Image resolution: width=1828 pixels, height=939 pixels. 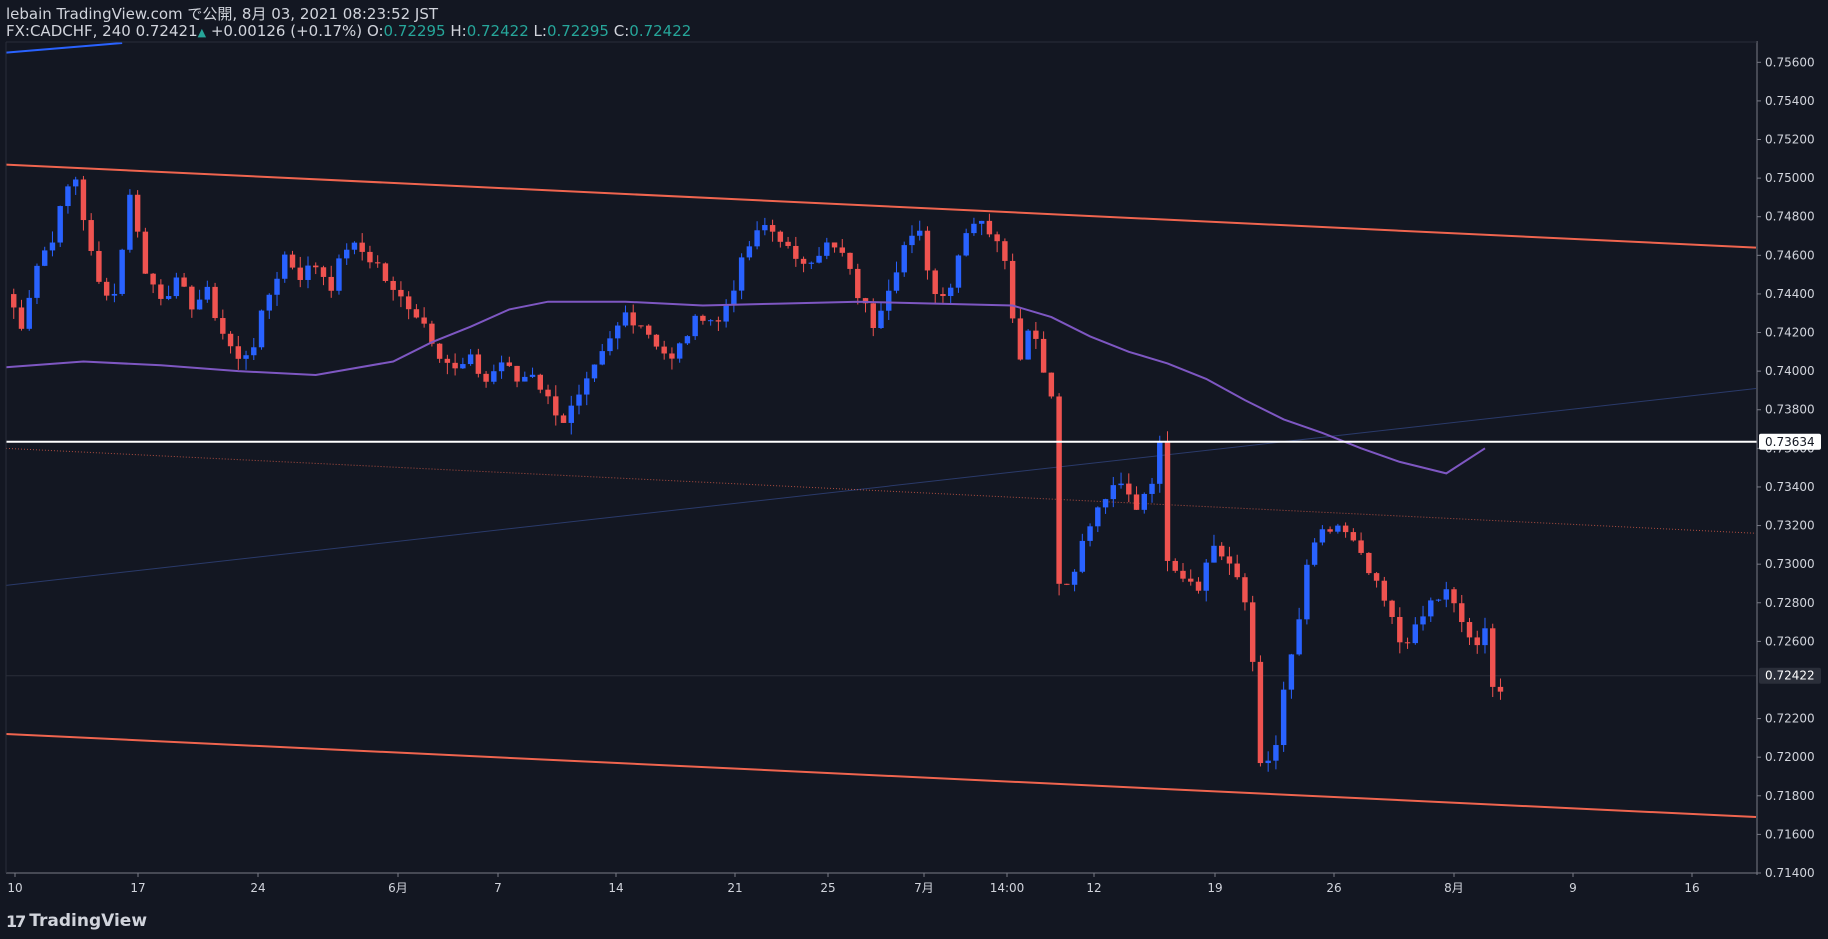 What do you see at coordinates (1007, 888) in the screenshot?
I see `x-tick-label: 14:00` at bounding box center [1007, 888].